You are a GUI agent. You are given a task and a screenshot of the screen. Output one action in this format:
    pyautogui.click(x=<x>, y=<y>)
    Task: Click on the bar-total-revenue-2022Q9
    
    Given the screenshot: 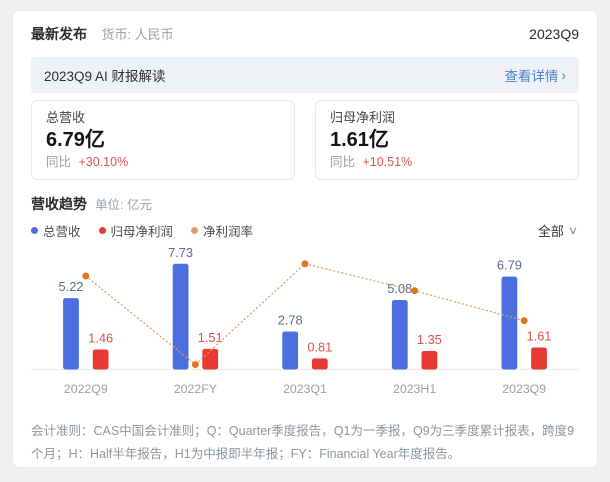 What is the action you would take?
    pyautogui.click(x=71, y=334)
    